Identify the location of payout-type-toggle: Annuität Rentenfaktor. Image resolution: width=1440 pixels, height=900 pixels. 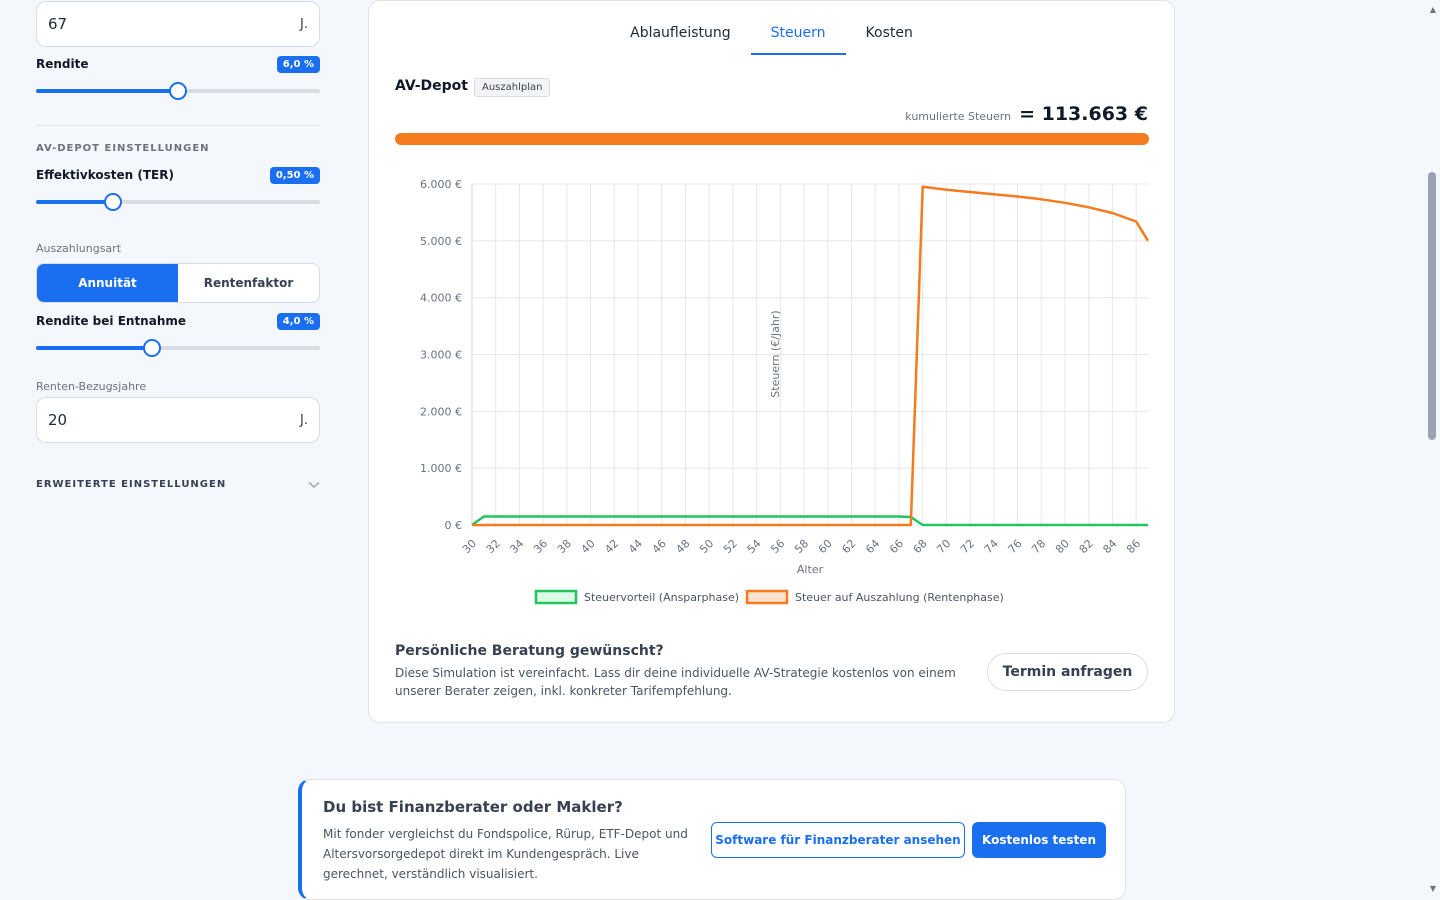
(178, 283).